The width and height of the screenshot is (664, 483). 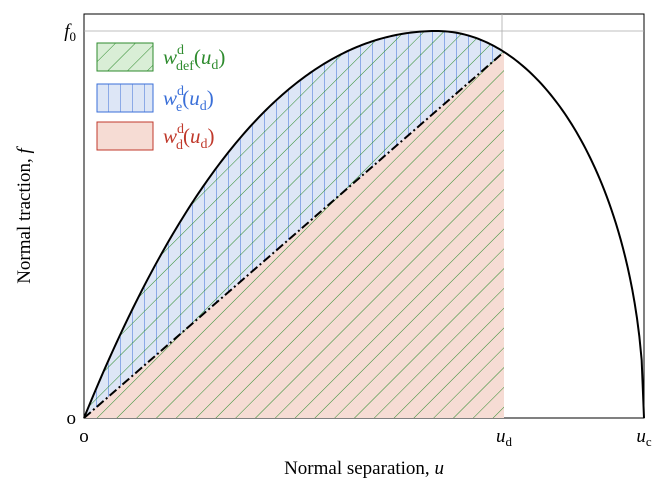 What do you see at coordinates (24, 214) in the screenshot?
I see `y-axis-title: Normal traction, f` at bounding box center [24, 214].